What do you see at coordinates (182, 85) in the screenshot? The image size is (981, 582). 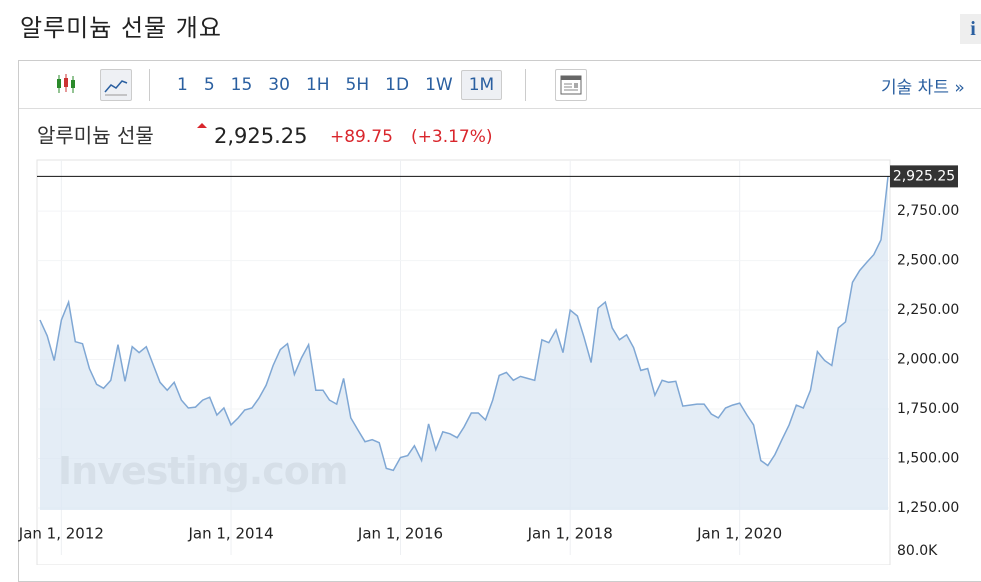 I see `interval-button: 1` at bounding box center [182, 85].